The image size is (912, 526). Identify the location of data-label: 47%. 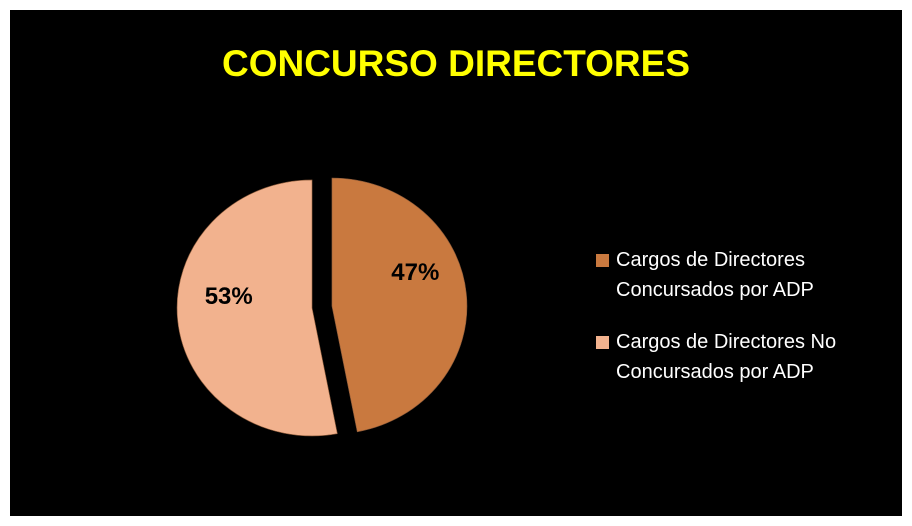
(415, 272).